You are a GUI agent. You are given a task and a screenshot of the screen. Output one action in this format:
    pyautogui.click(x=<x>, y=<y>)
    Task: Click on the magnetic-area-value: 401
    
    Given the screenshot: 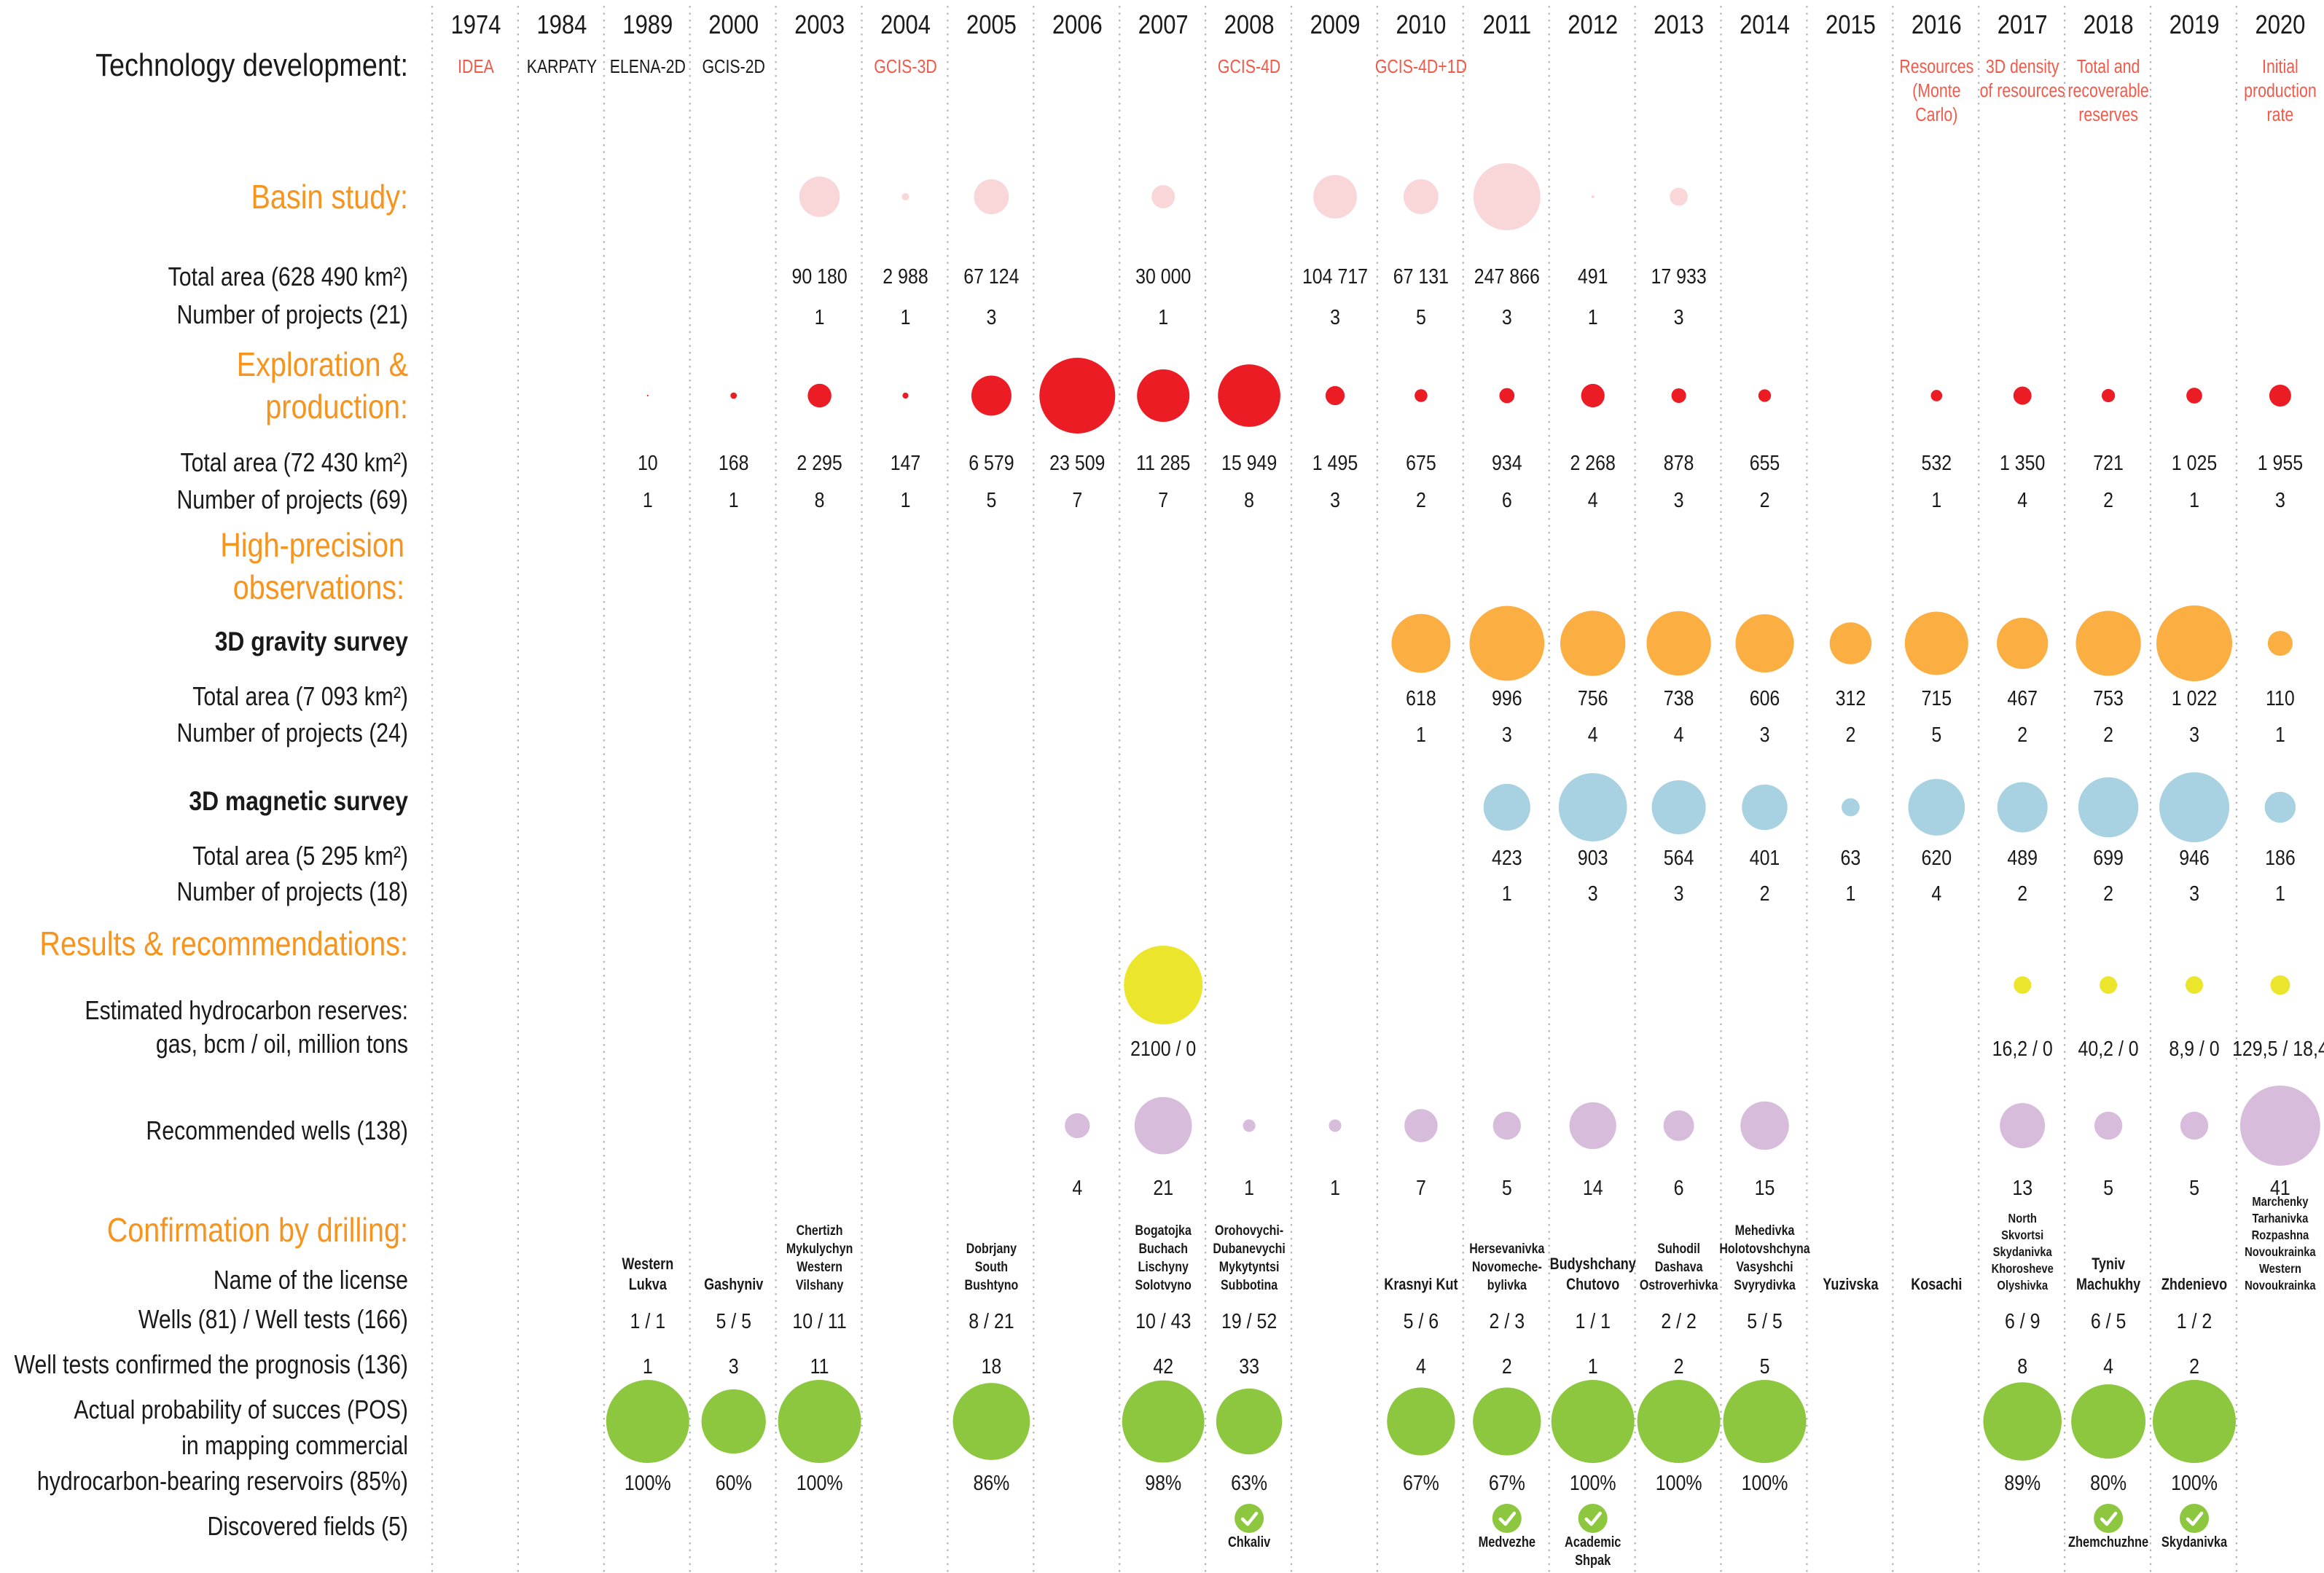 What is the action you would take?
    pyautogui.click(x=1765, y=857)
    